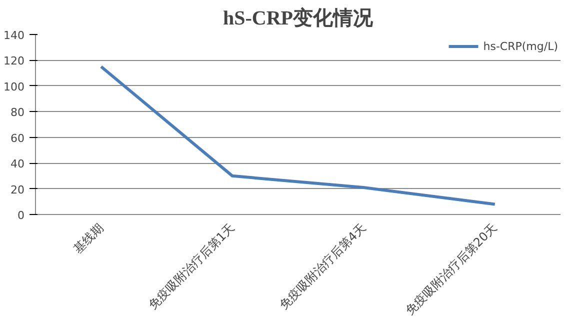 The width and height of the screenshot is (580, 329). What do you see at coordinates (298, 18) in the screenshot?
I see `chart-title: hS-CRP变化情况` at bounding box center [298, 18].